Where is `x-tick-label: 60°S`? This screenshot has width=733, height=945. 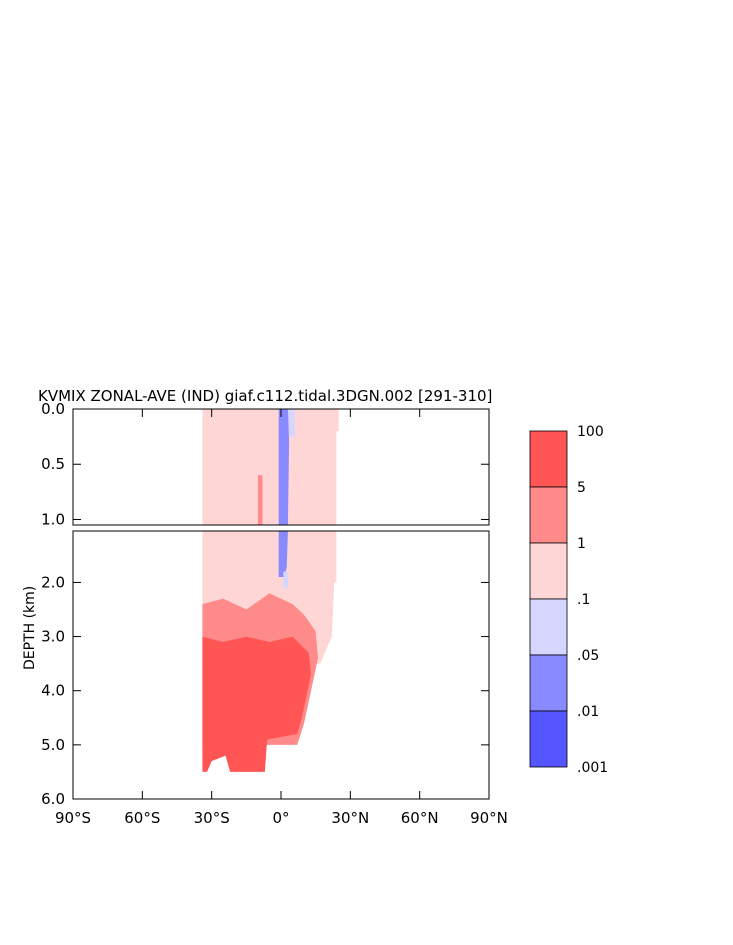 x-tick-label: 60°S is located at coordinates (142, 818).